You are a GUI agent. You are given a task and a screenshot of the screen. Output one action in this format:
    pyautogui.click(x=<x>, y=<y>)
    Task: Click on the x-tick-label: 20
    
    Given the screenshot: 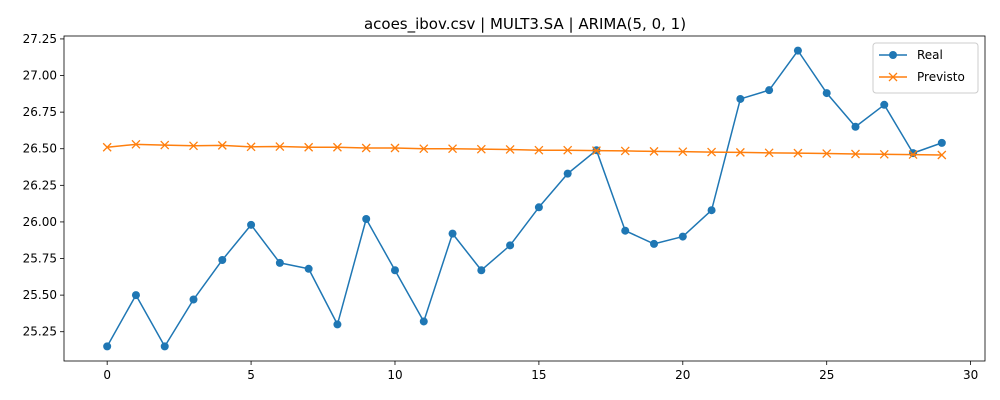 What is the action you would take?
    pyautogui.click(x=682, y=375)
    